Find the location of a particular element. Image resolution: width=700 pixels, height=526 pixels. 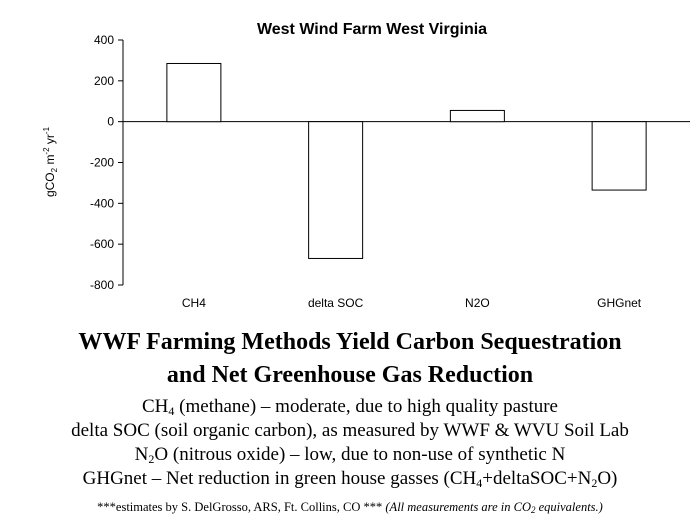

footnote-ital-b: equivalents.) is located at coordinates (569, 507).